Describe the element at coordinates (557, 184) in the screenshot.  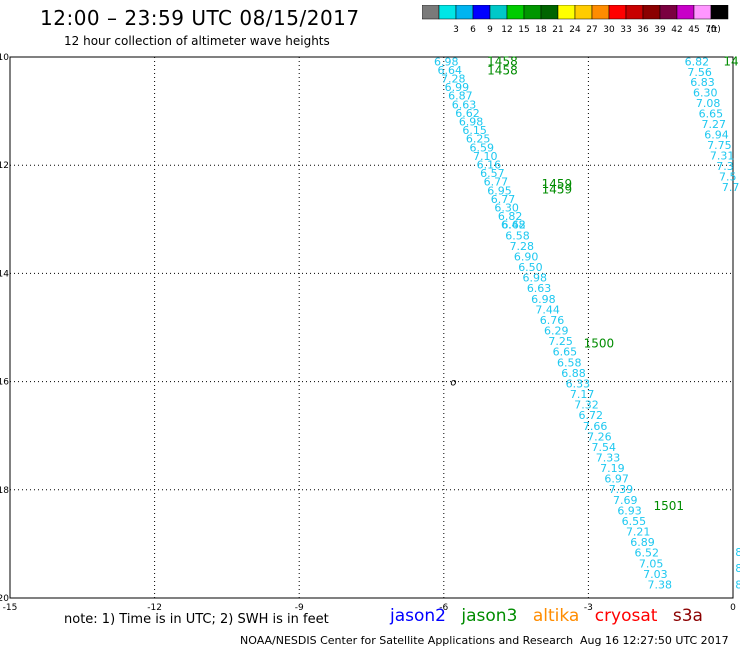
I see `time-label: 1459` at that location.